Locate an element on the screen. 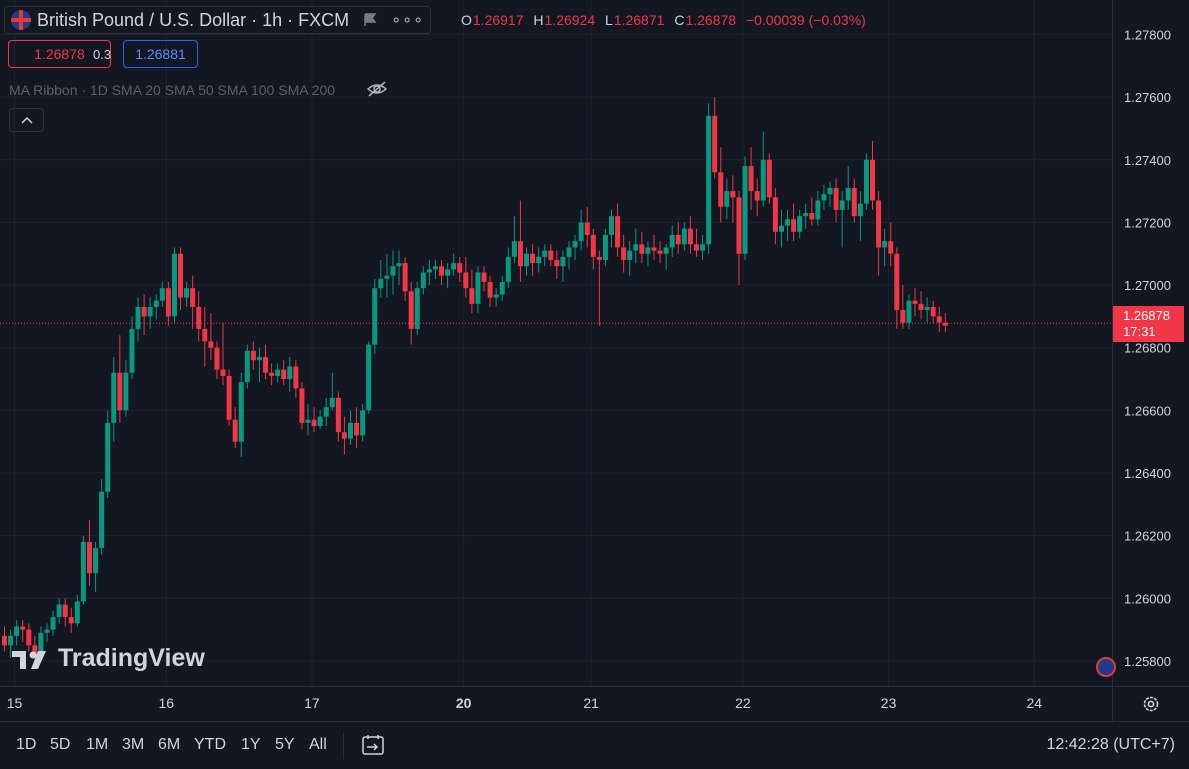  tradingview-logo: TradingView is located at coordinates (108, 658).